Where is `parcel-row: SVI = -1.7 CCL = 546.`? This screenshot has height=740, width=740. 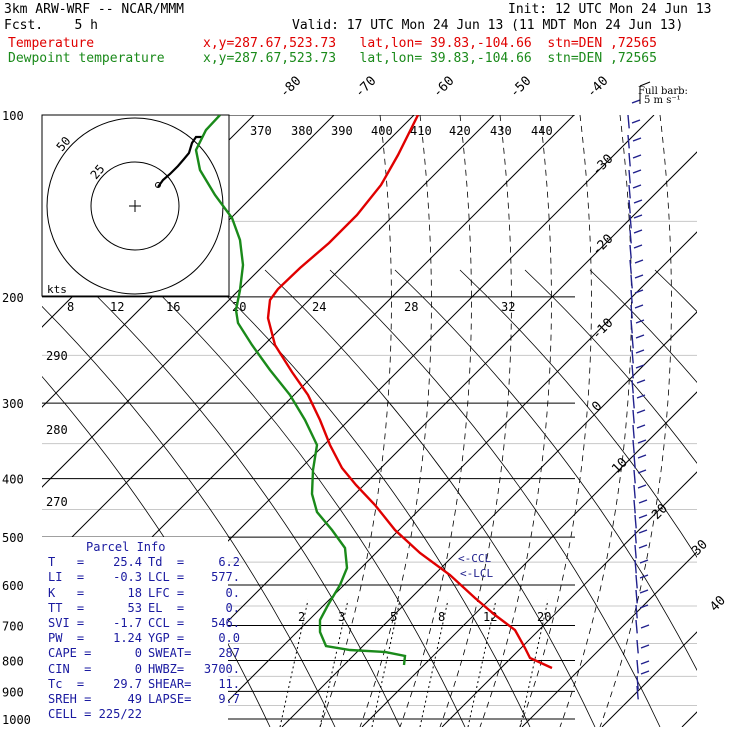 parcel-row: SVI = -1.7 CCL = 546. is located at coordinates (144, 623).